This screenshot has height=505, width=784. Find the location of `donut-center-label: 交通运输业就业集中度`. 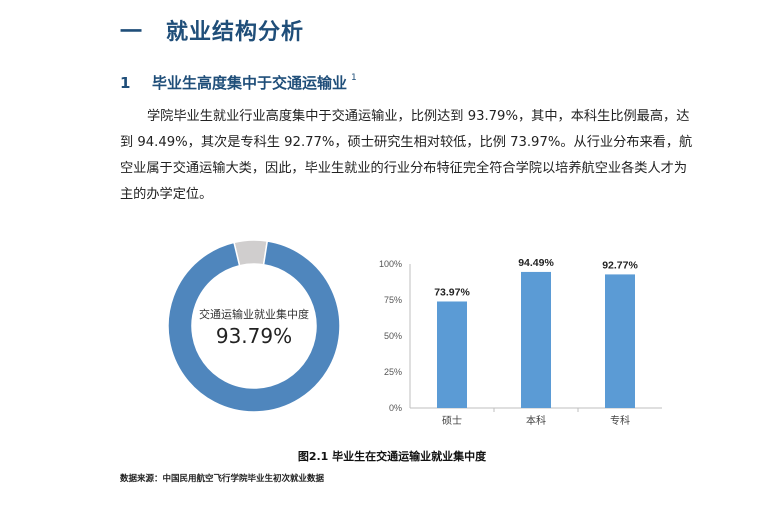

donut-center-label: 交通运输业就业集中度 is located at coordinates (254, 314).